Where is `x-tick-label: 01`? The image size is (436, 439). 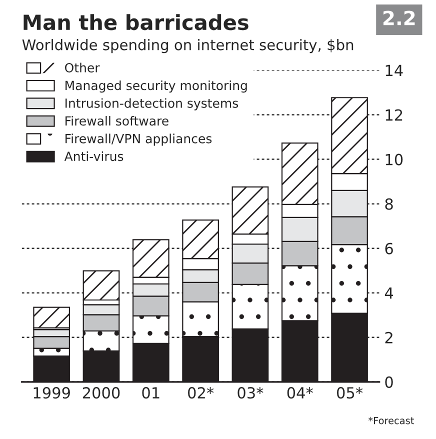
x-tick-label: 01 is located at coordinates (151, 393).